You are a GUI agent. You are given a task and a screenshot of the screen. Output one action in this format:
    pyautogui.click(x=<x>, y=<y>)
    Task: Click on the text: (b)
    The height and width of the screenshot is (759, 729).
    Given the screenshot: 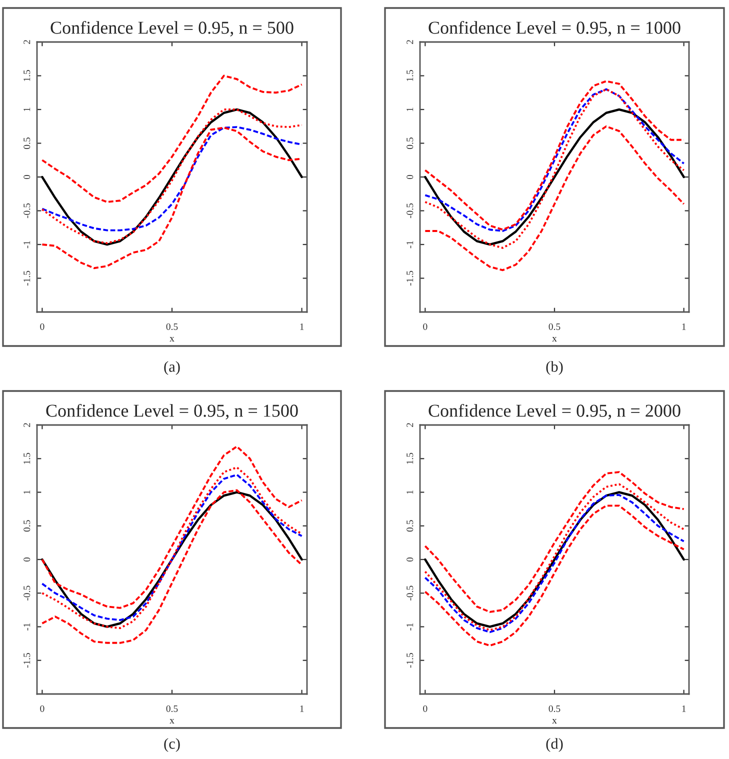 What is the action you would take?
    pyautogui.click(x=554, y=368)
    